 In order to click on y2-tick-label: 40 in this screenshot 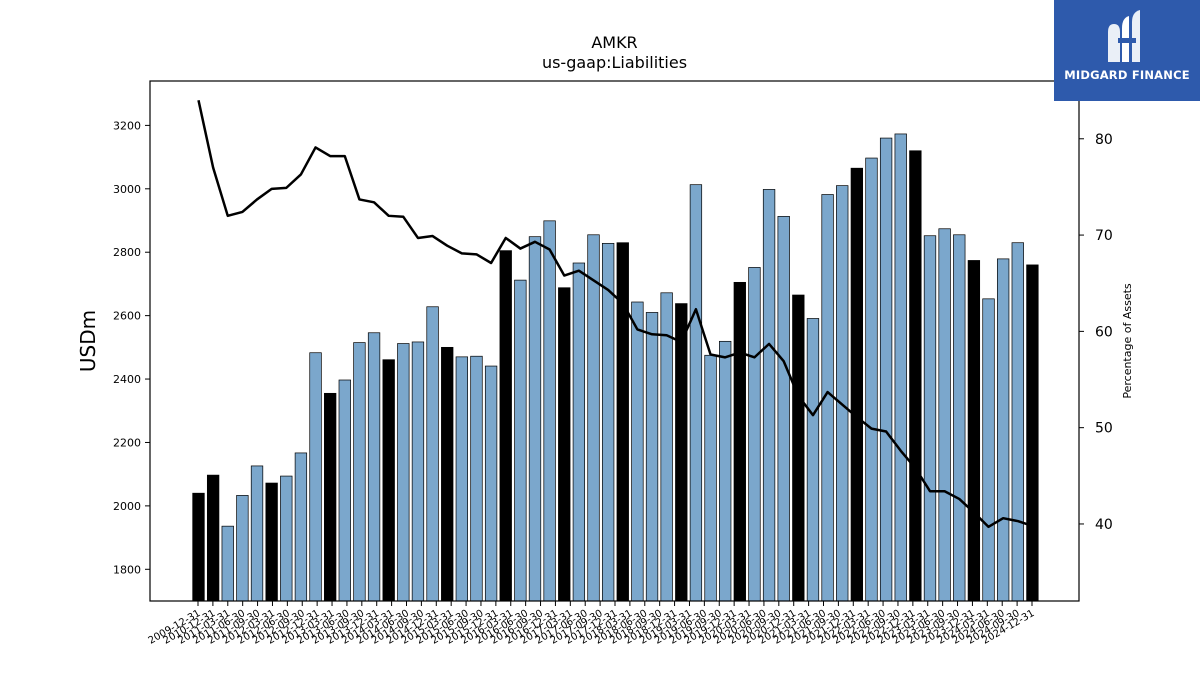, I will do `click(1104, 525)`.